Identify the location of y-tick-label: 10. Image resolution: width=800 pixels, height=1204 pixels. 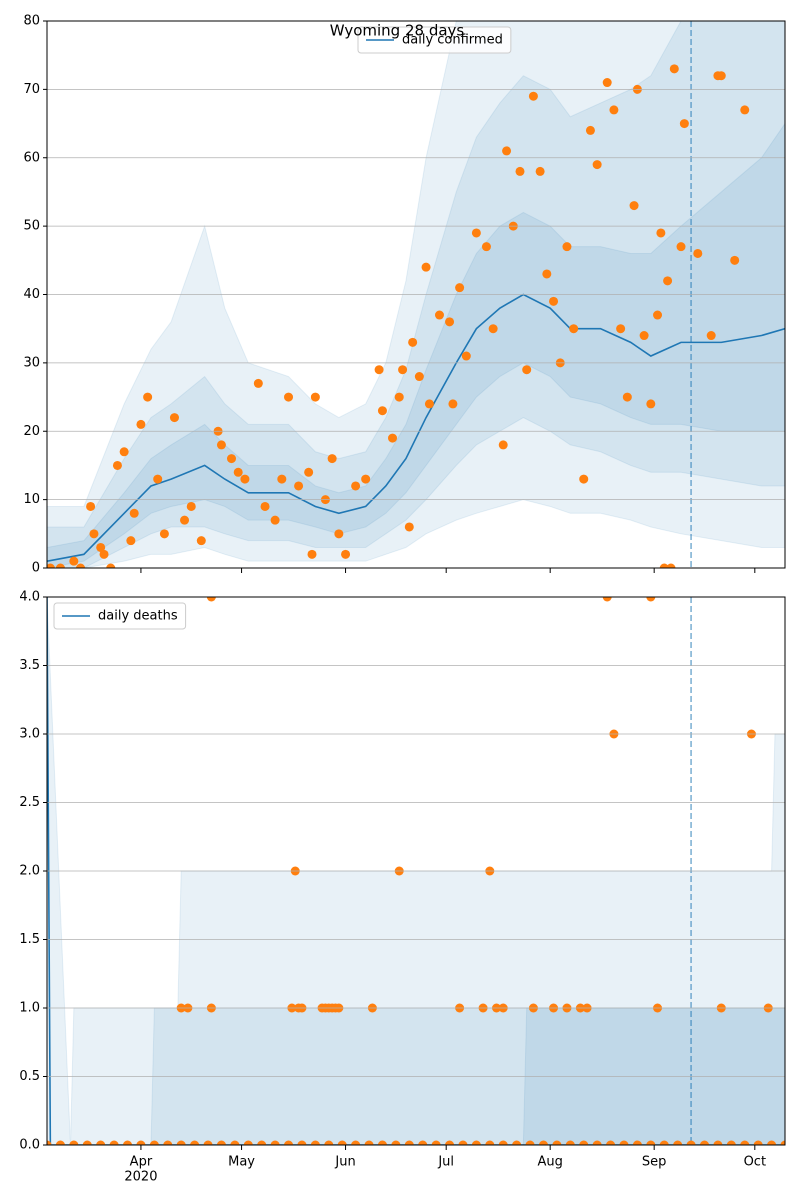
(31, 499).